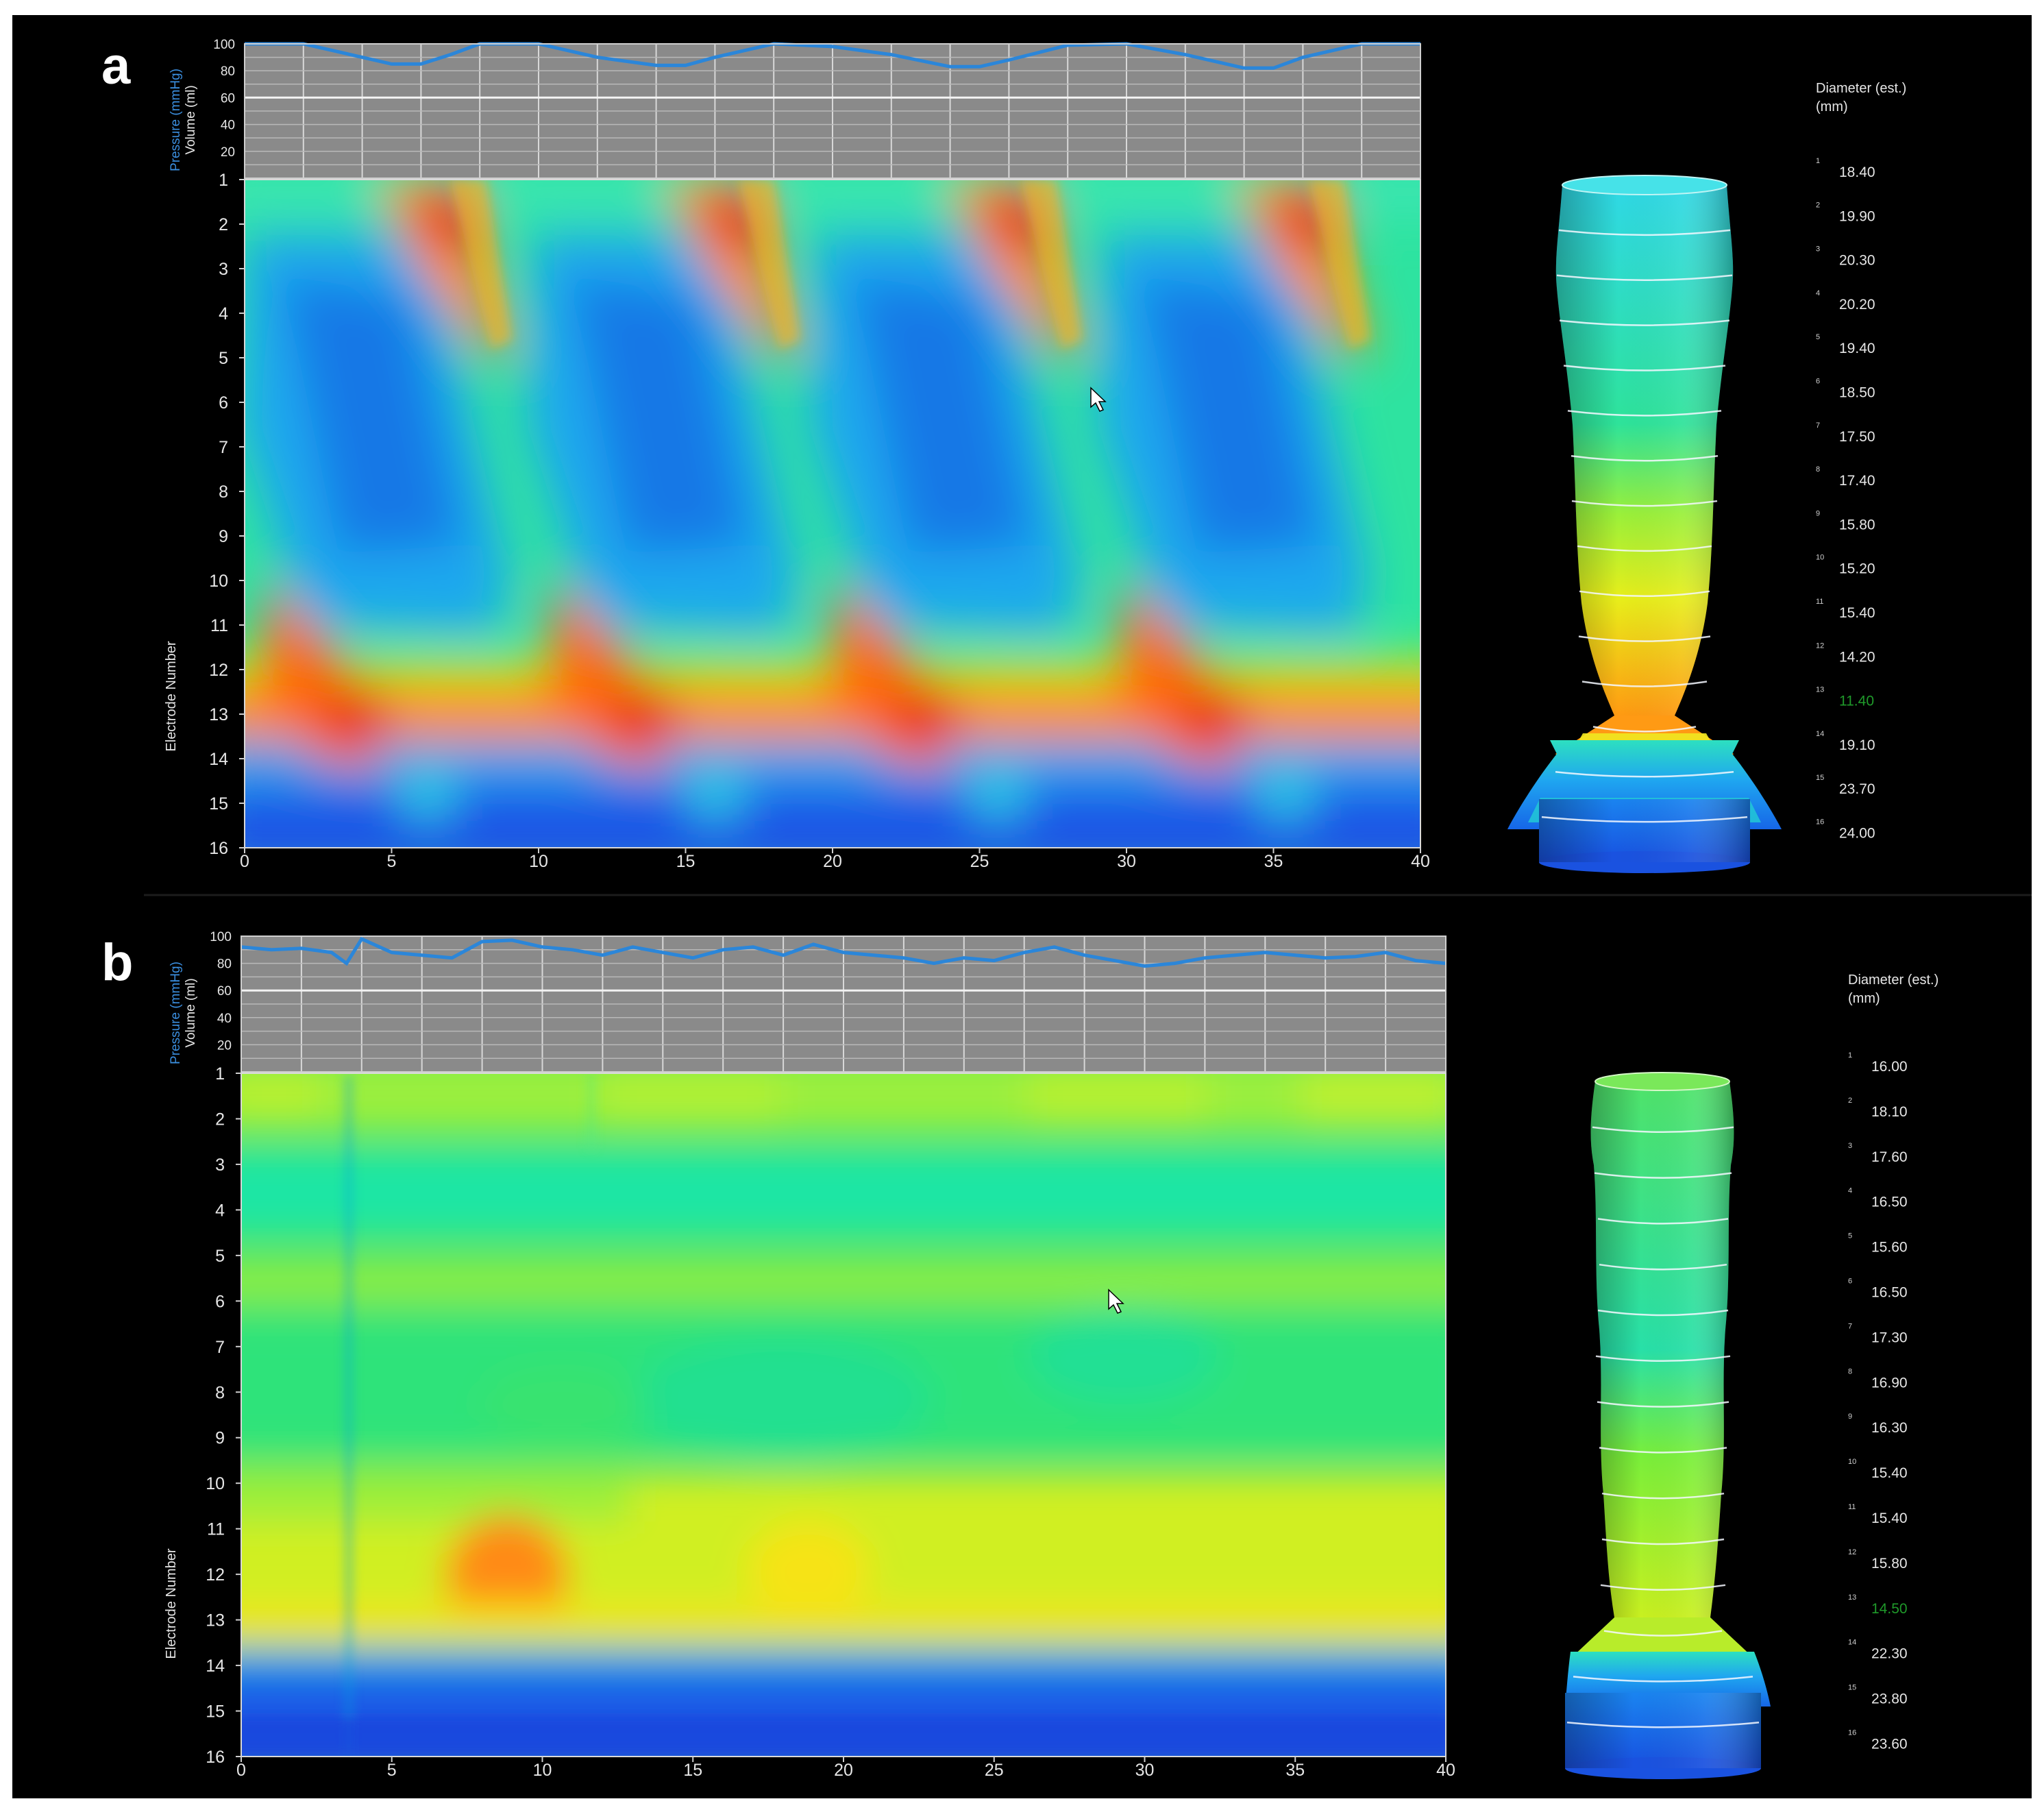  I want to click on diameter-electrode-index: 7, so click(1818, 425).